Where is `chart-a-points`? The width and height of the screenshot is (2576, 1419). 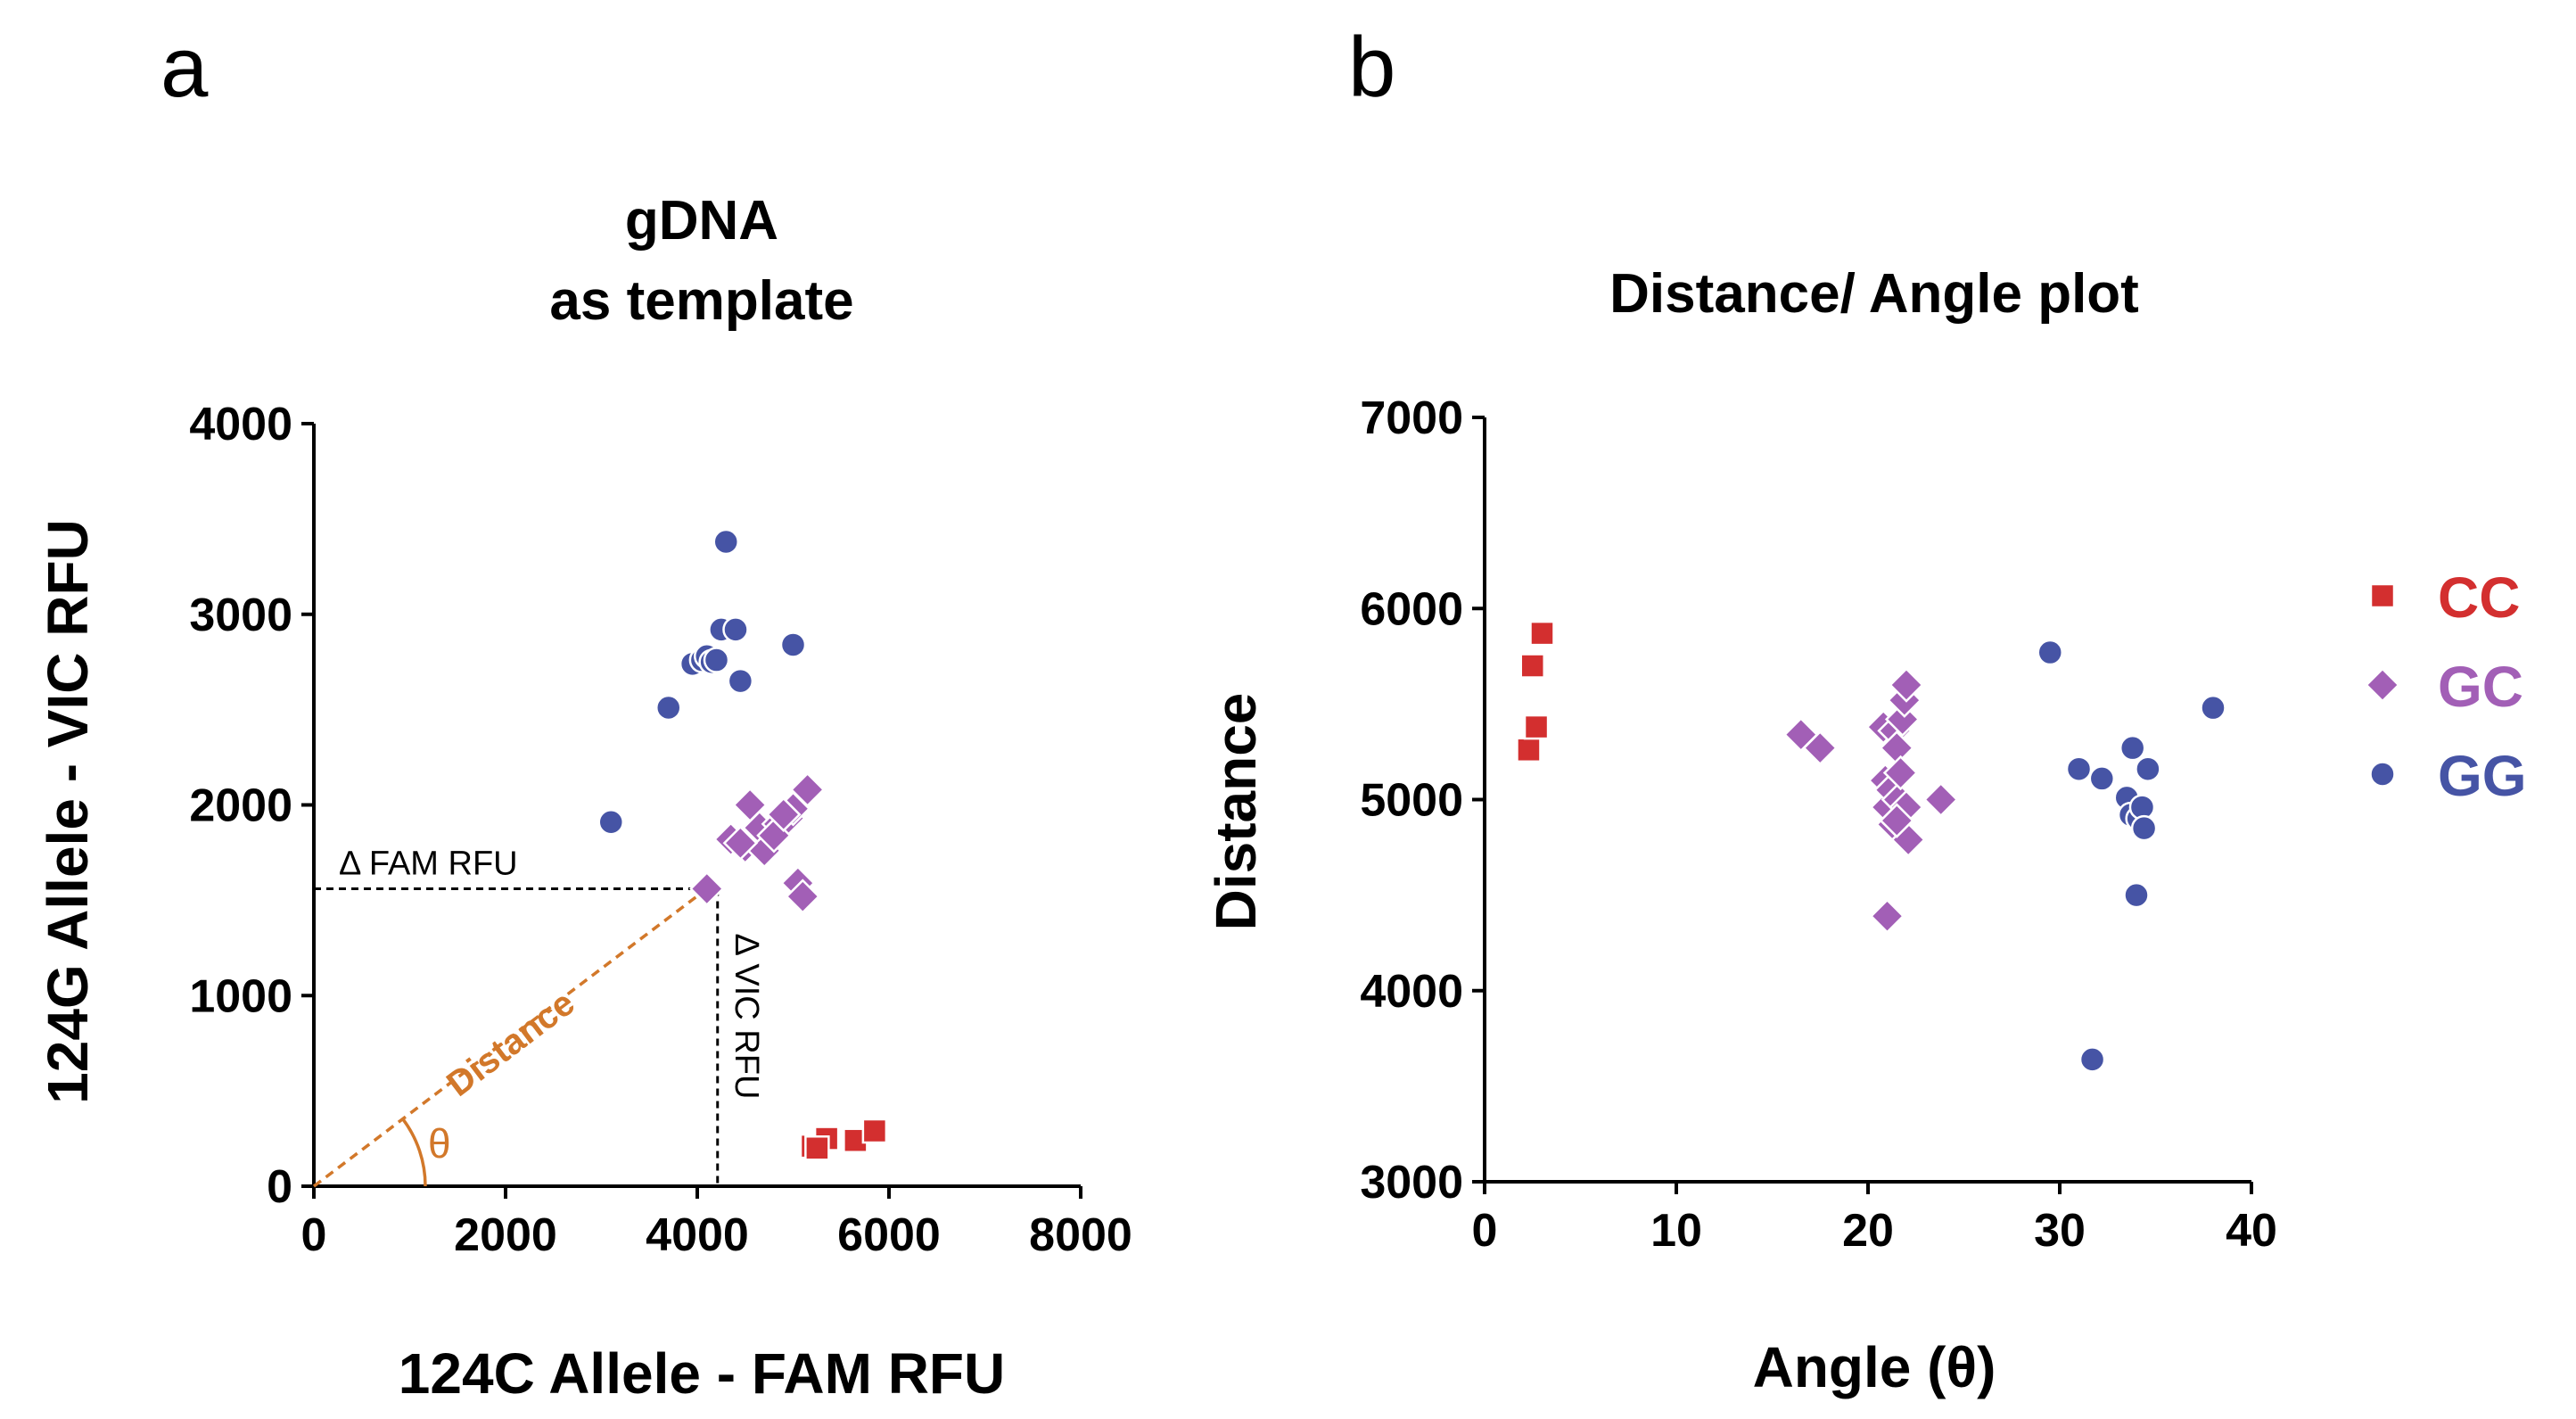
chart-a-points is located at coordinates (742, 844).